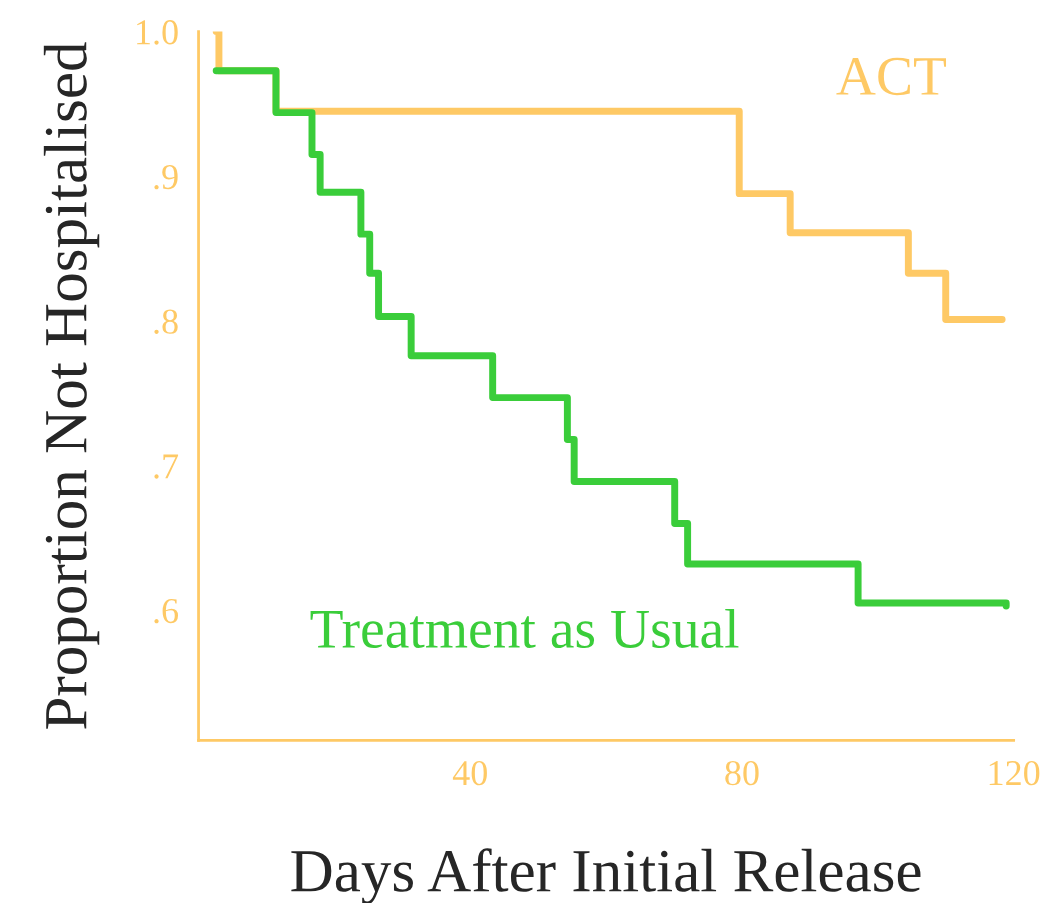 The image size is (1045, 903). Describe the element at coordinates (891, 76) in the screenshot. I see `series-label: ACT` at that location.